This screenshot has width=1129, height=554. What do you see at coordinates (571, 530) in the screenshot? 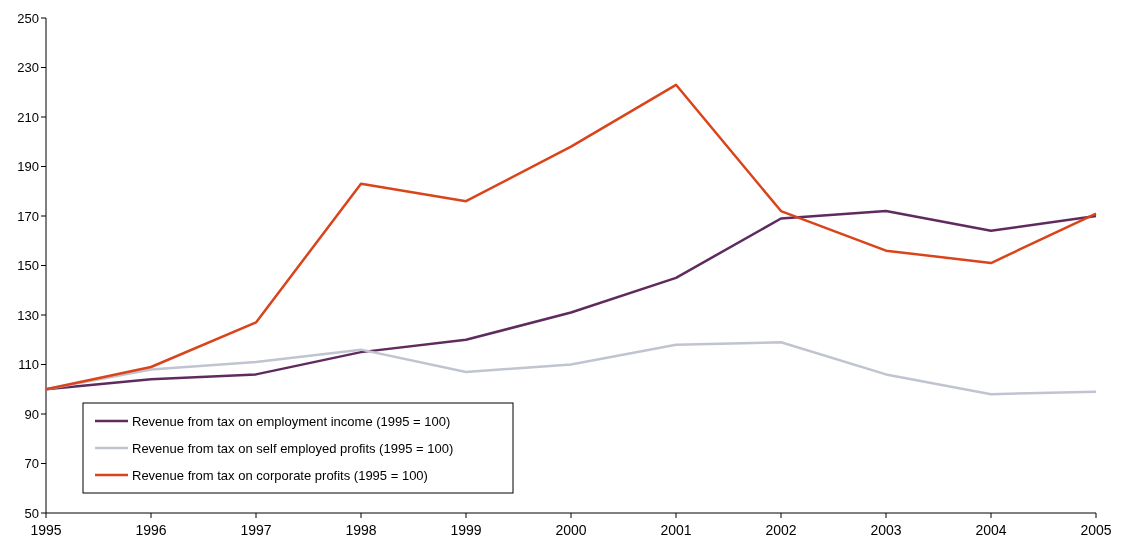
I see `x-tick-label: 2000` at bounding box center [571, 530].